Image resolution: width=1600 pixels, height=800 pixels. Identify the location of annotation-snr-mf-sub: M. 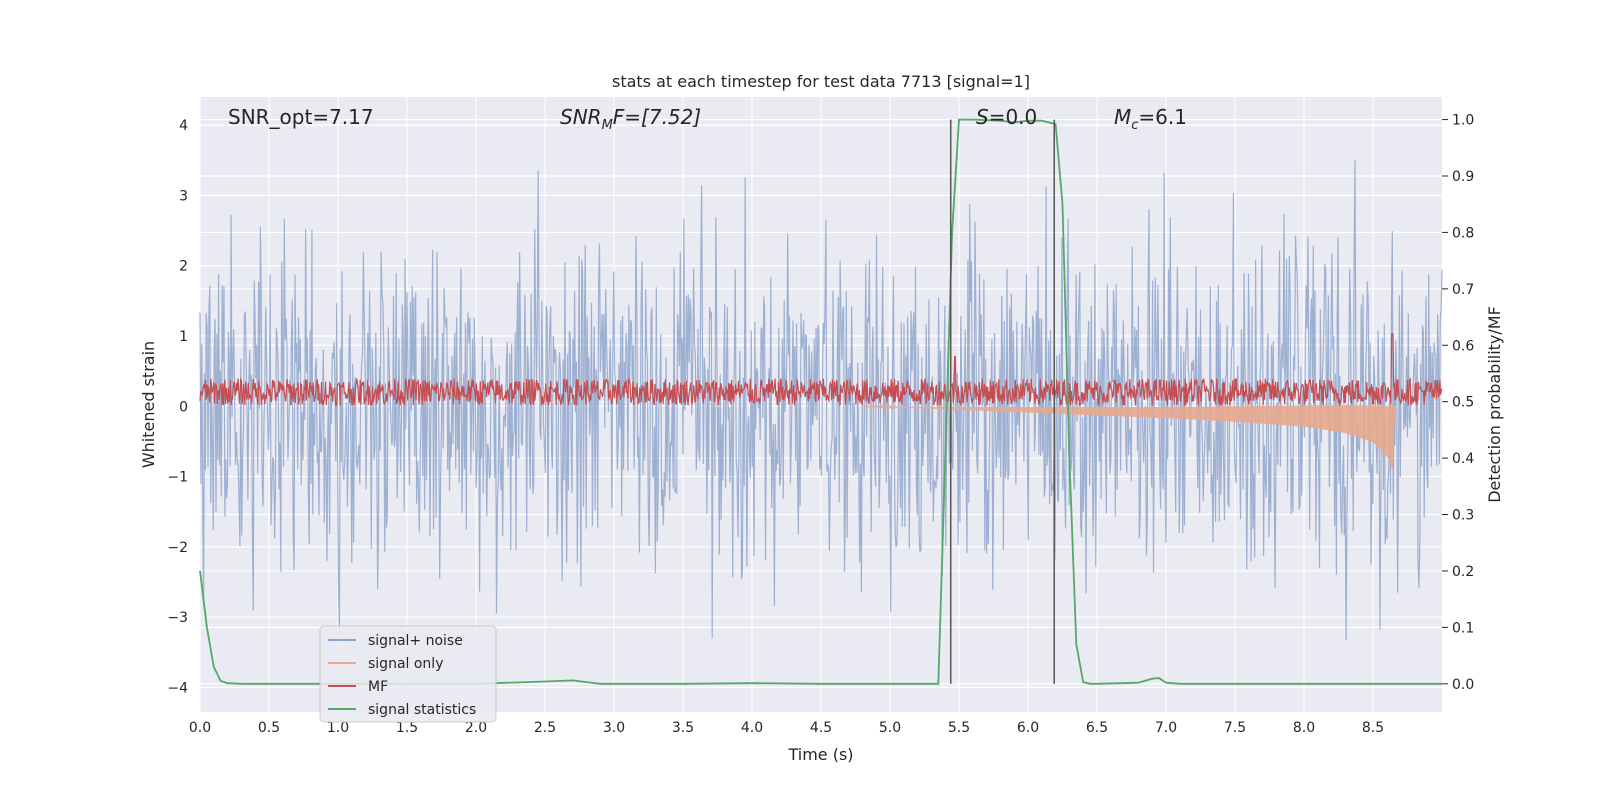
(607, 125).